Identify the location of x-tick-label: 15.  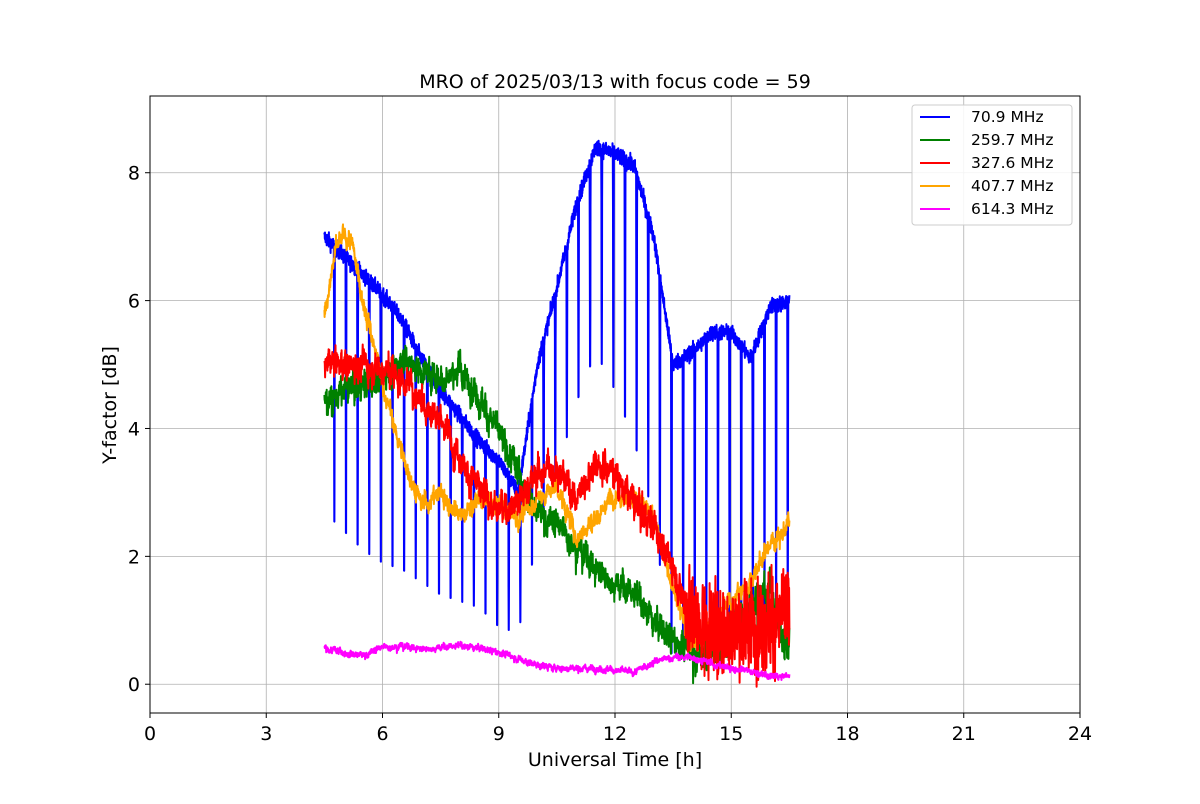
(731, 734).